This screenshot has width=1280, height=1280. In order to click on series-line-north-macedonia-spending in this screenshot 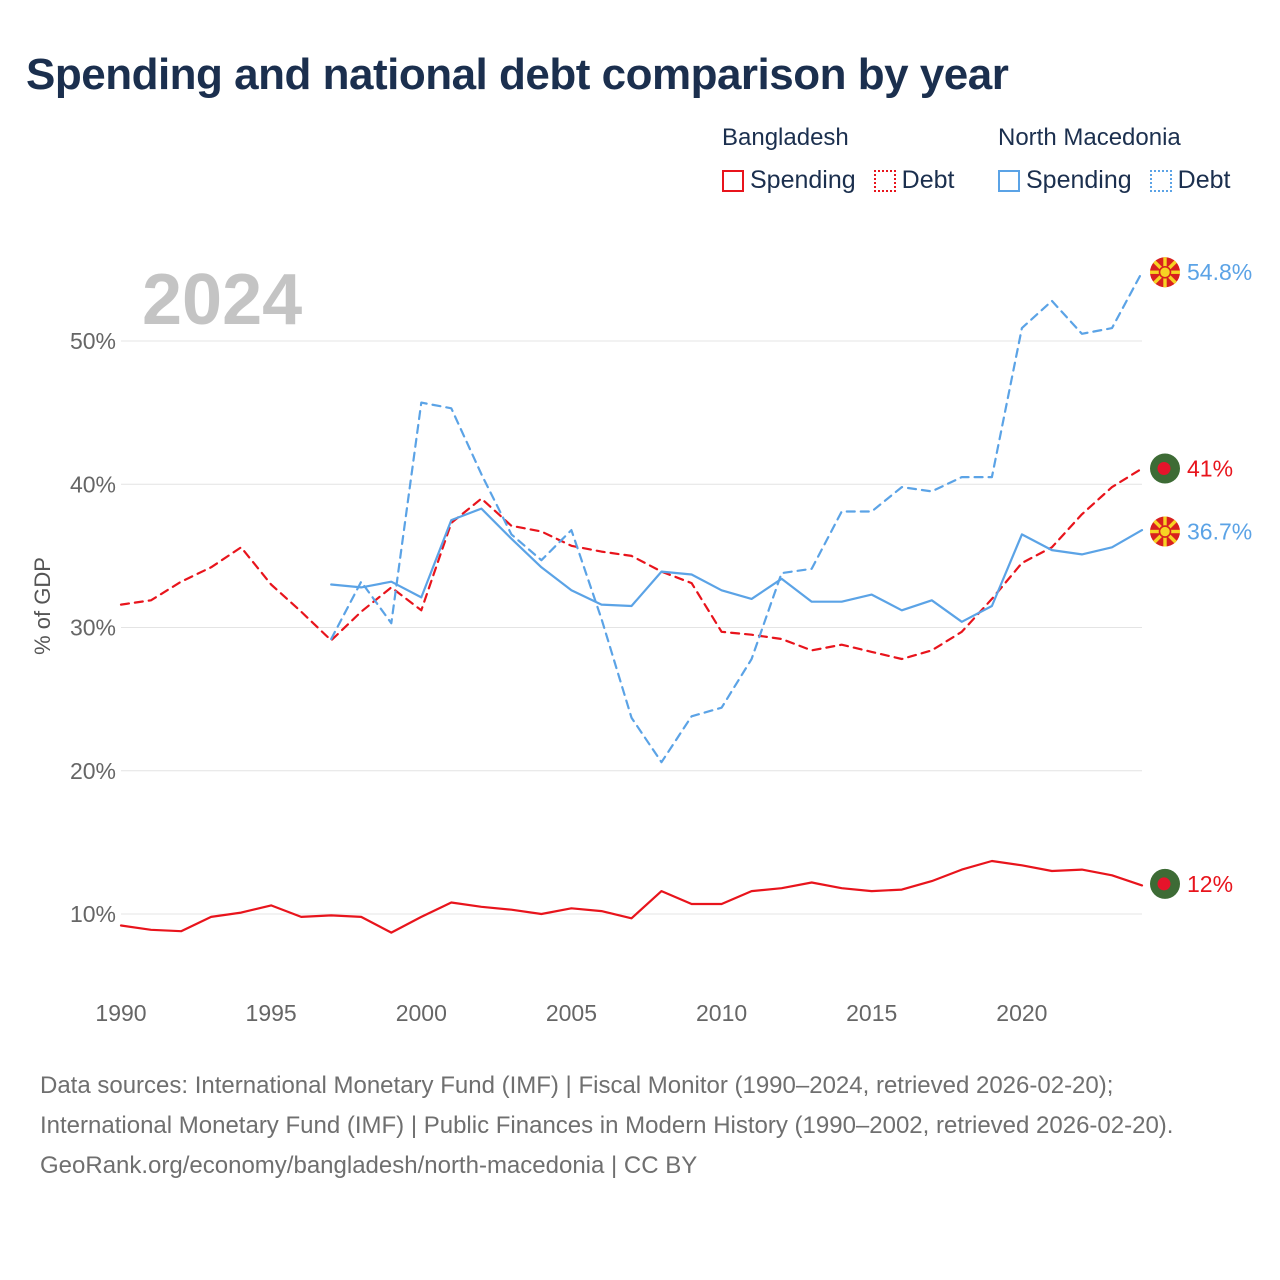, I will do `click(737, 565)`.